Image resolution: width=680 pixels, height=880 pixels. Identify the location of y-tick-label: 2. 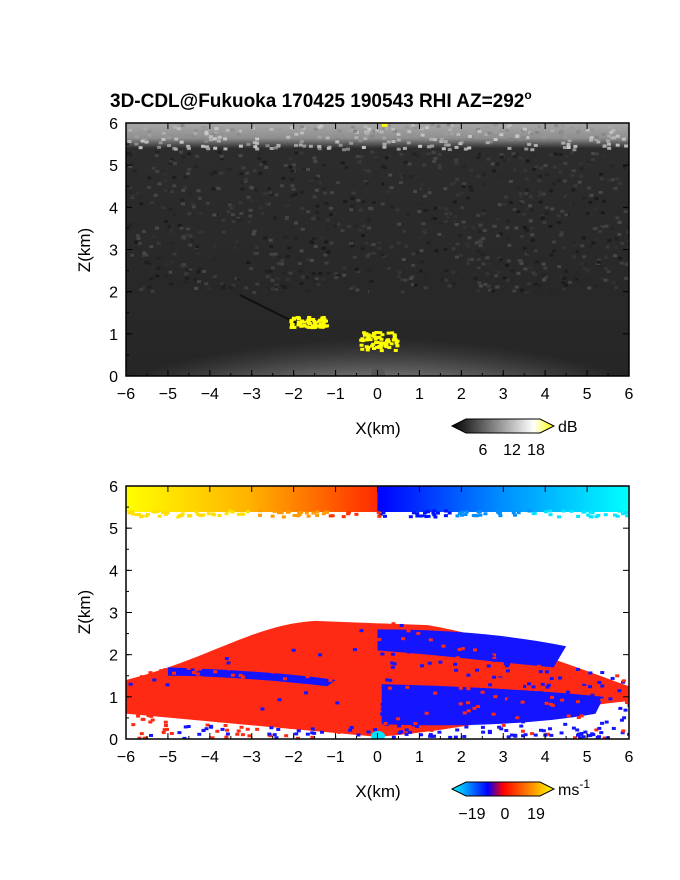
(113, 656).